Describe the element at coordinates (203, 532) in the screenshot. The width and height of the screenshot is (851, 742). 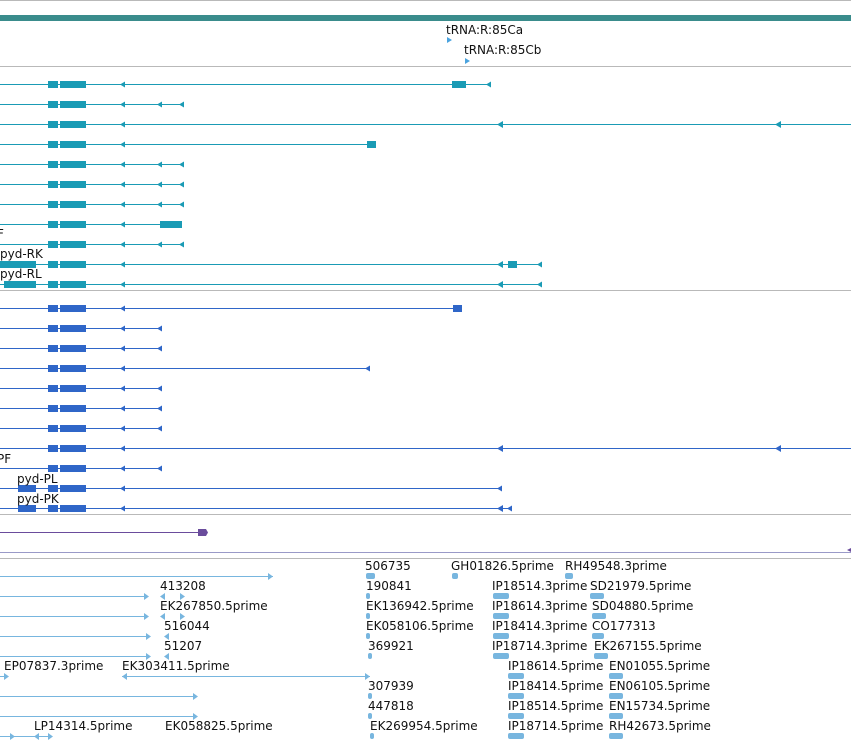
I see `feature-block` at that location.